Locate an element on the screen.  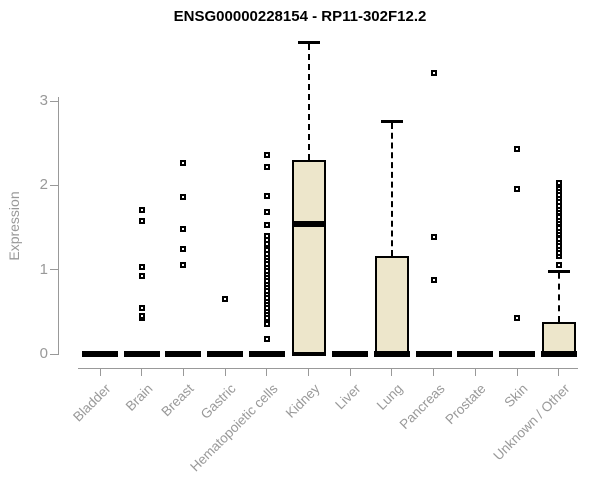
x-tick-label-bladder: Bladder is located at coordinates (92, 403).